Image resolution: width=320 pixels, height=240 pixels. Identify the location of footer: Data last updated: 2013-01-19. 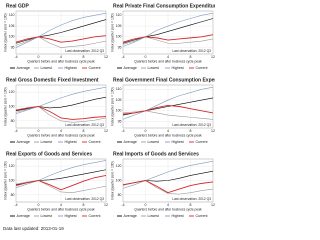
(33, 228).